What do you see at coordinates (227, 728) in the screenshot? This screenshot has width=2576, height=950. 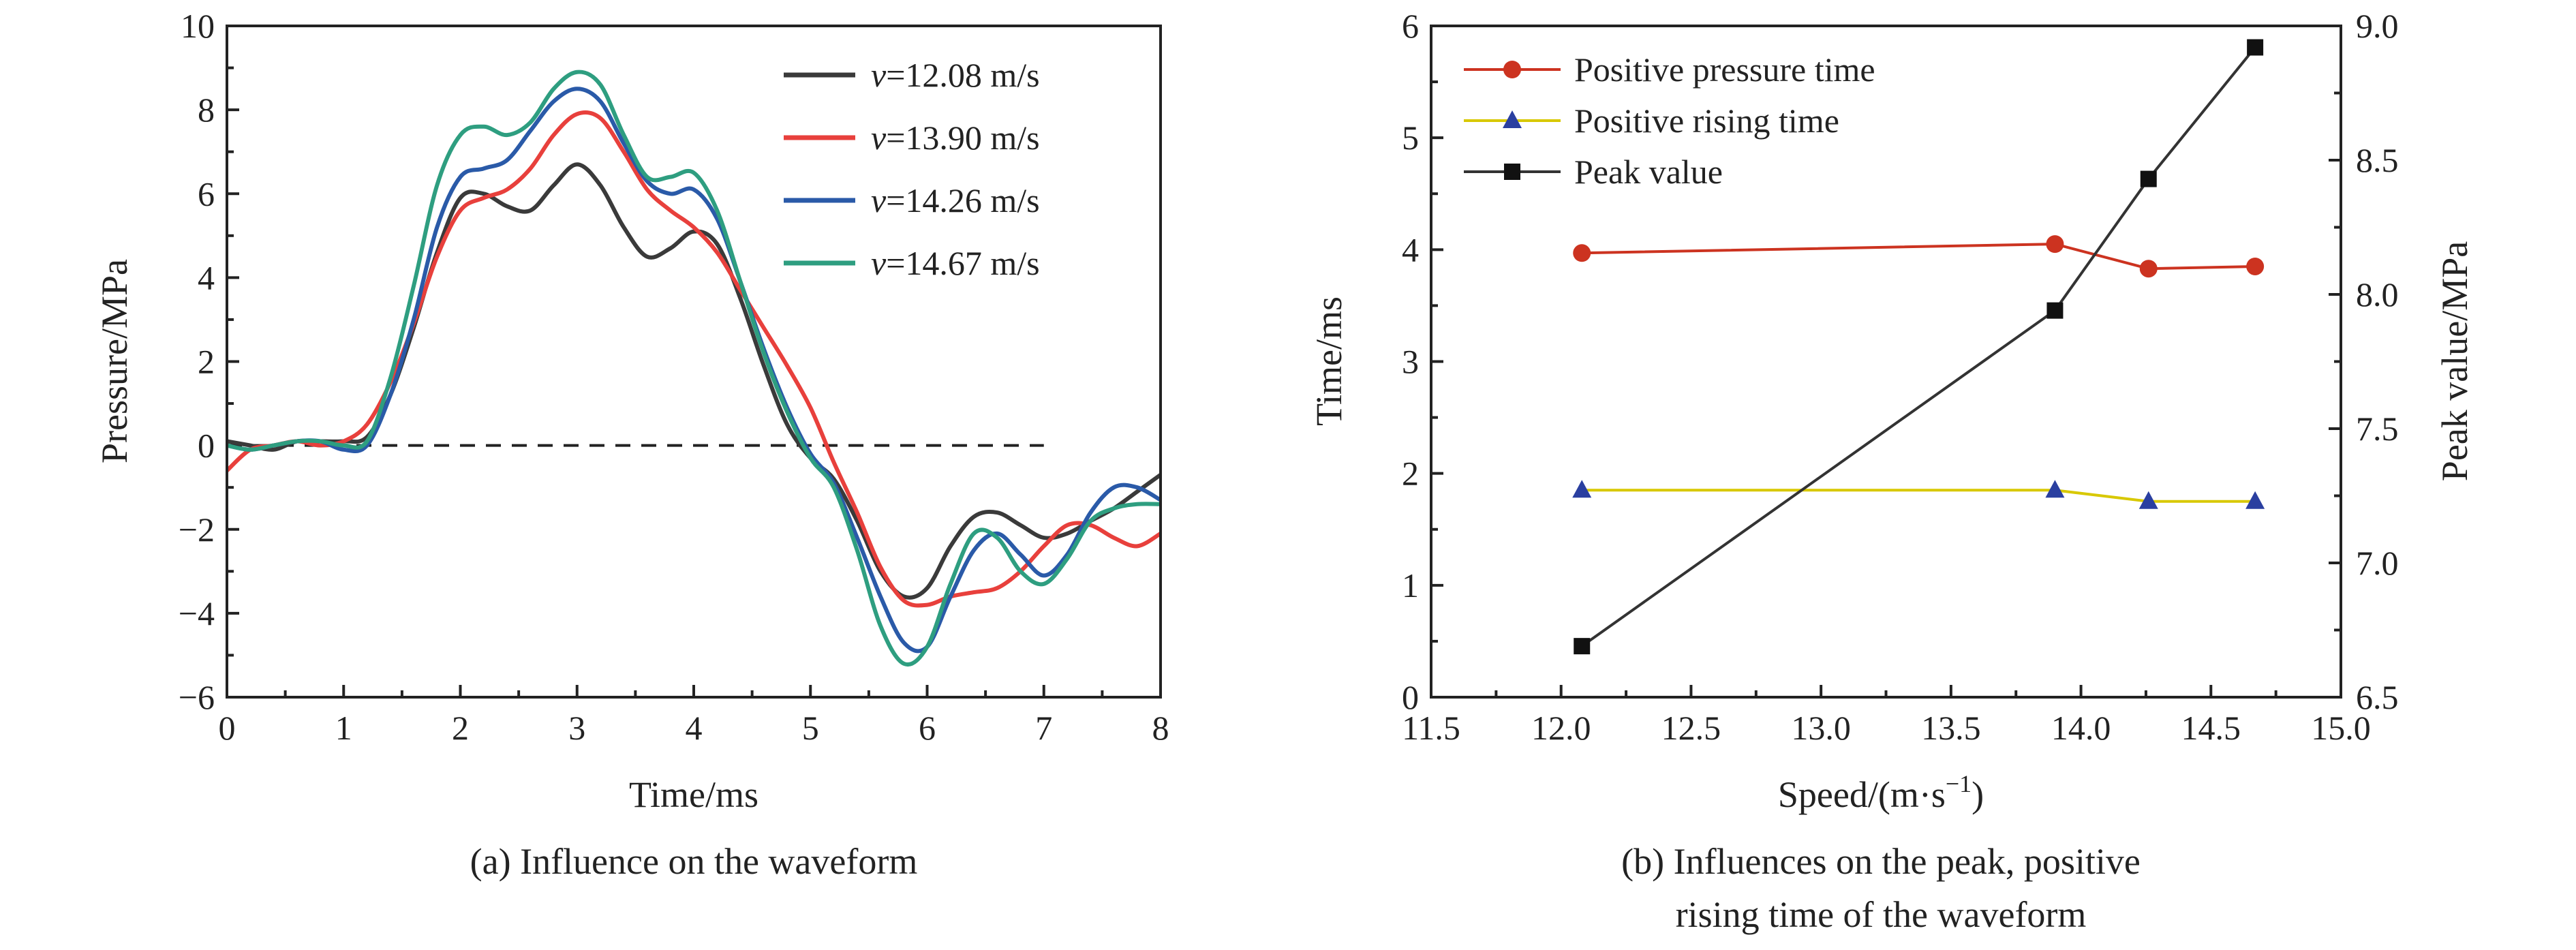 I see `panel-a-x-tick-label: 0` at bounding box center [227, 728].